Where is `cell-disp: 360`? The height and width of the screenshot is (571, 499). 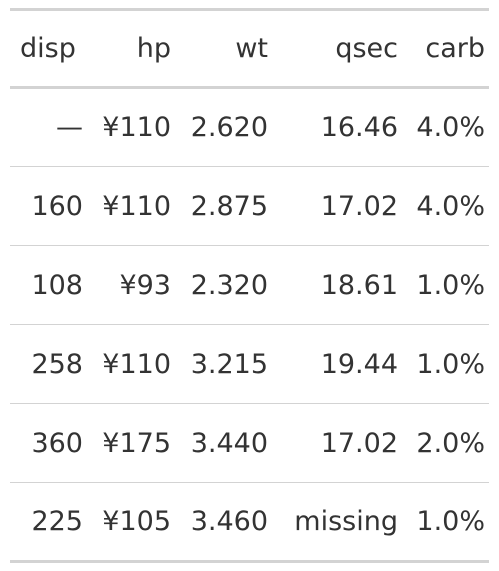 cell-disp: 360 is located at coordinates (48, 443).